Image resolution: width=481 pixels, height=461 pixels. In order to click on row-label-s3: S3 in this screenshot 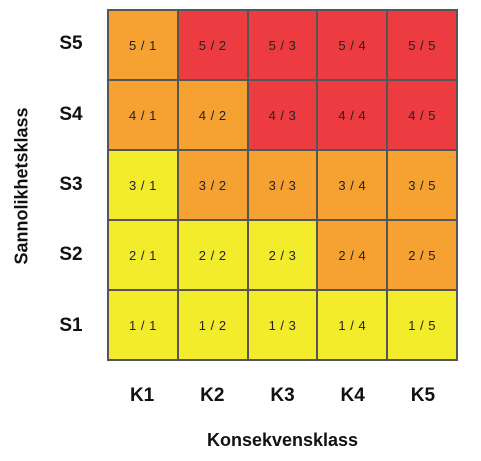, I will do `click(71, 184)`.